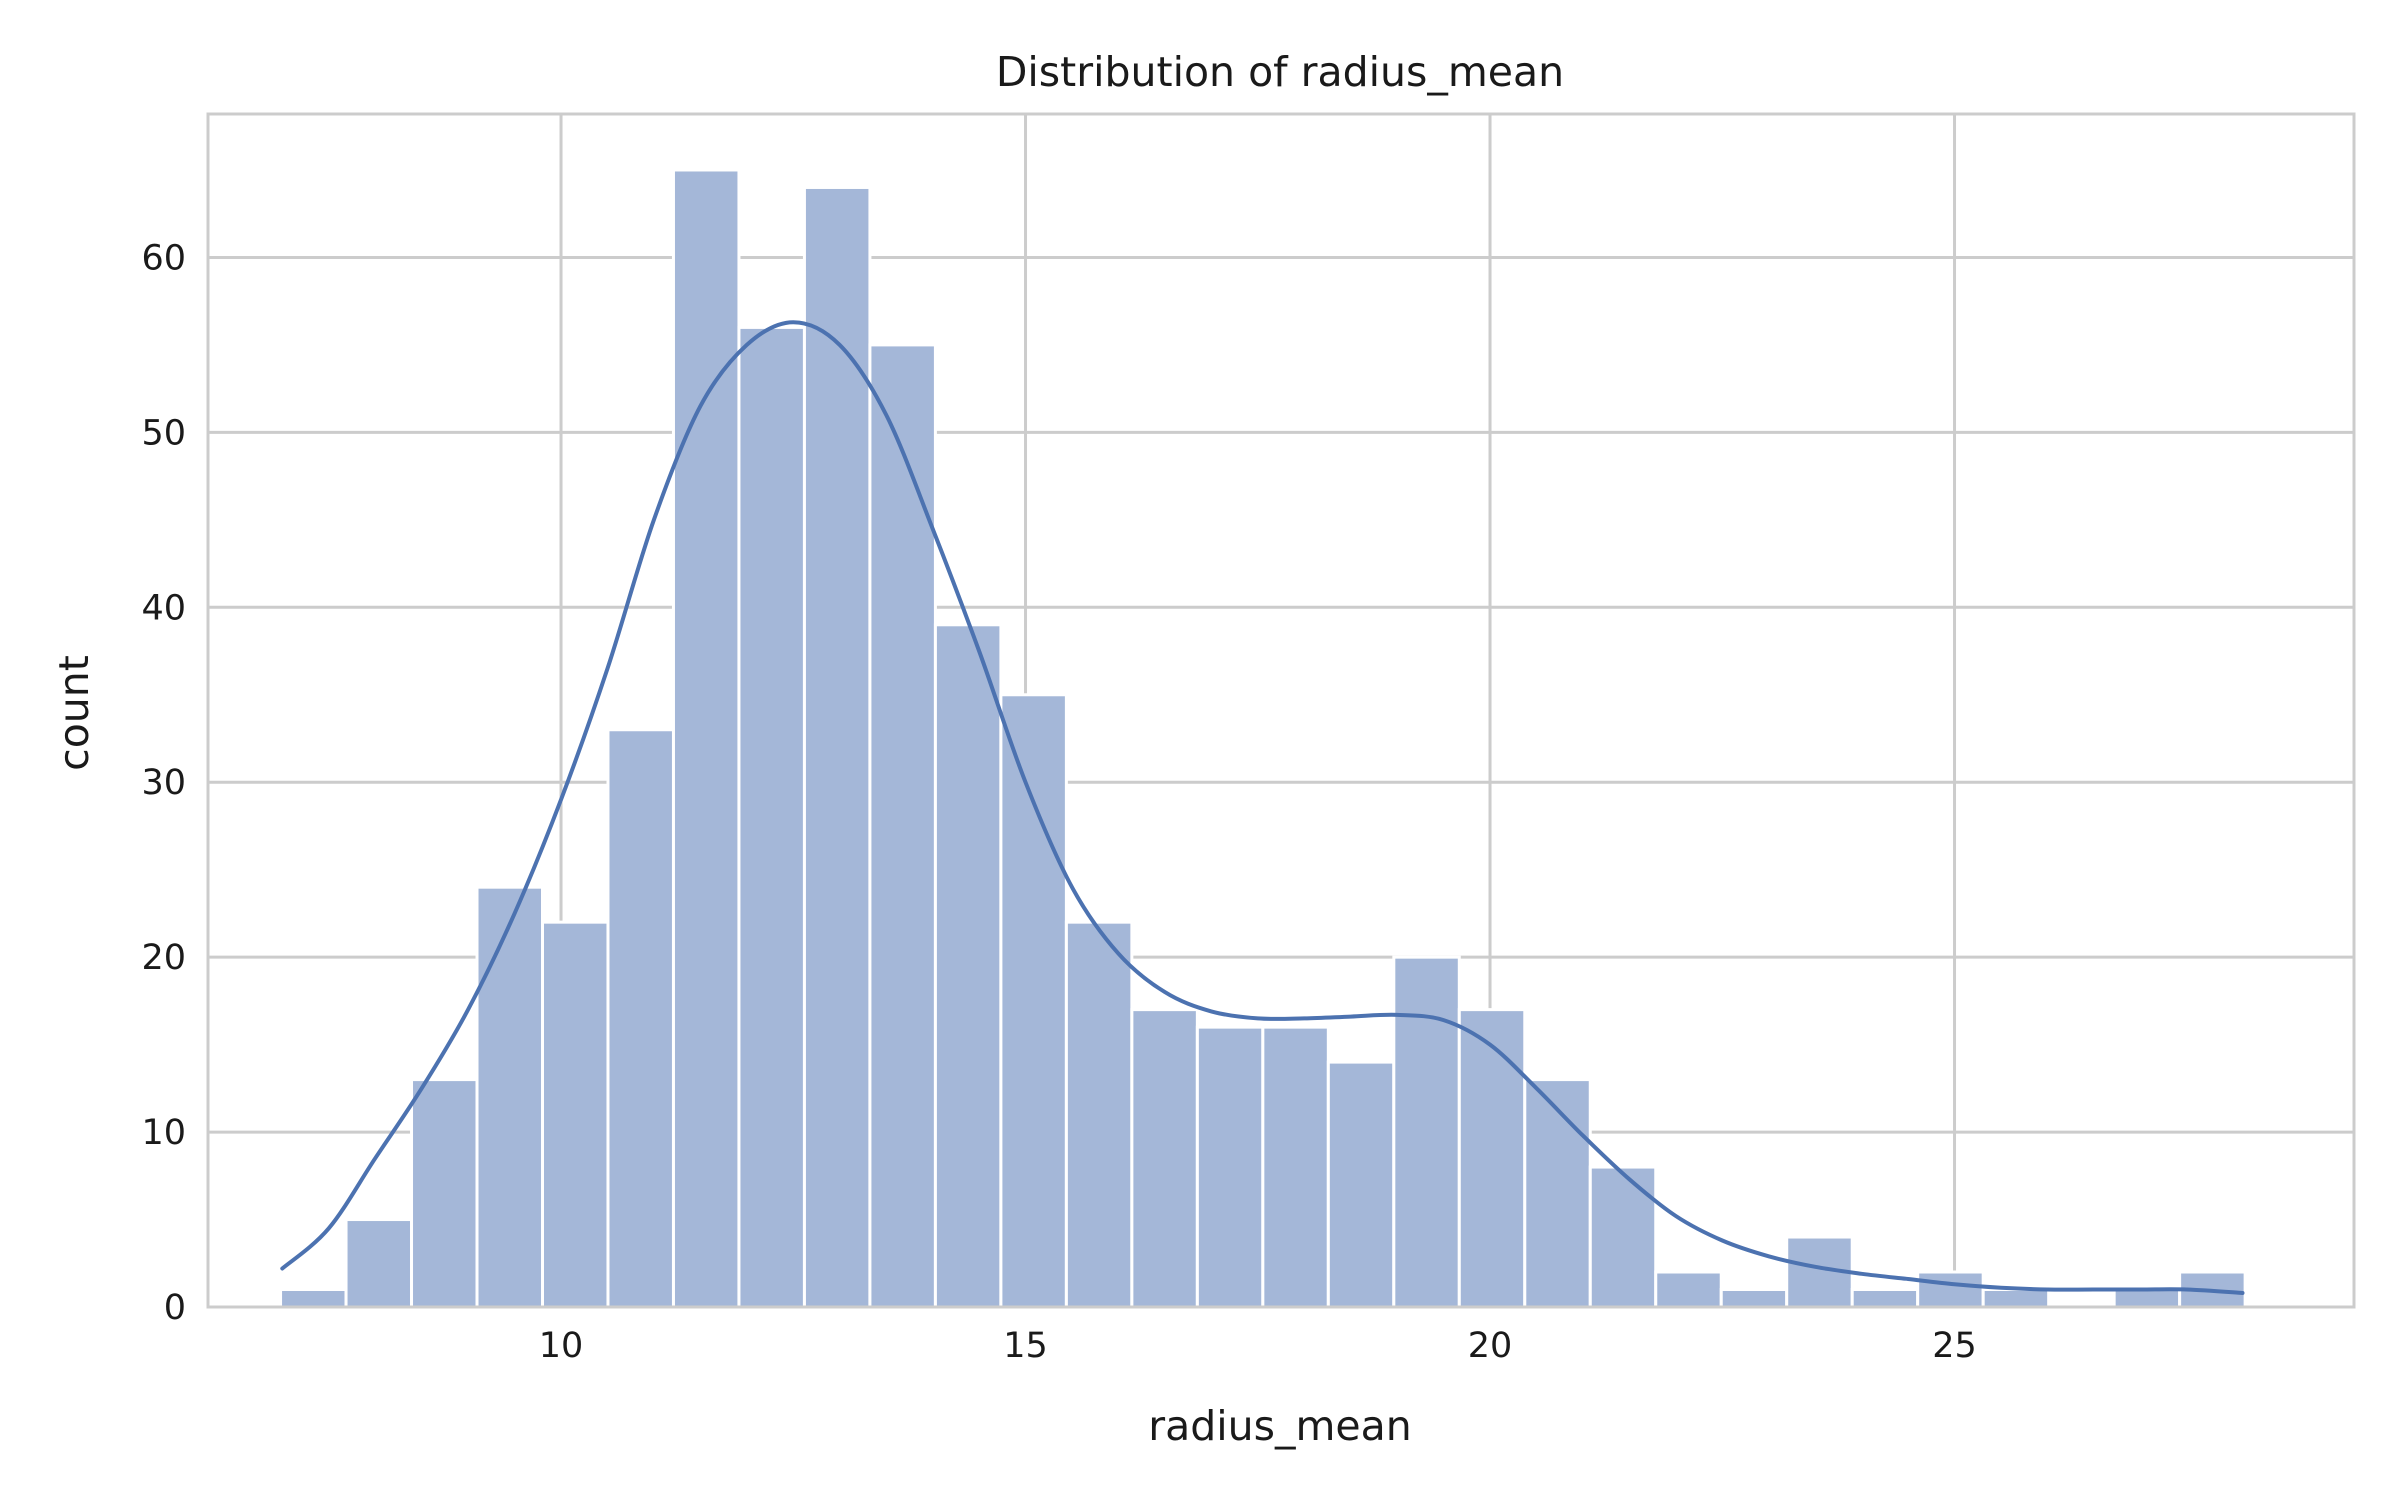 The width and height of the screenshot is (2400, 1500). Describe the element at coordinates (561, 1346) in the screenshot. I see `x-tick-label: 10` at that location.